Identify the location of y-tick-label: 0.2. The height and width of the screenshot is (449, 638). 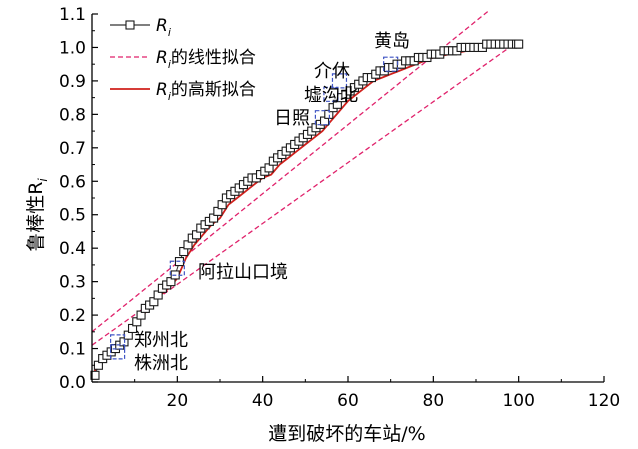
(72, 316).